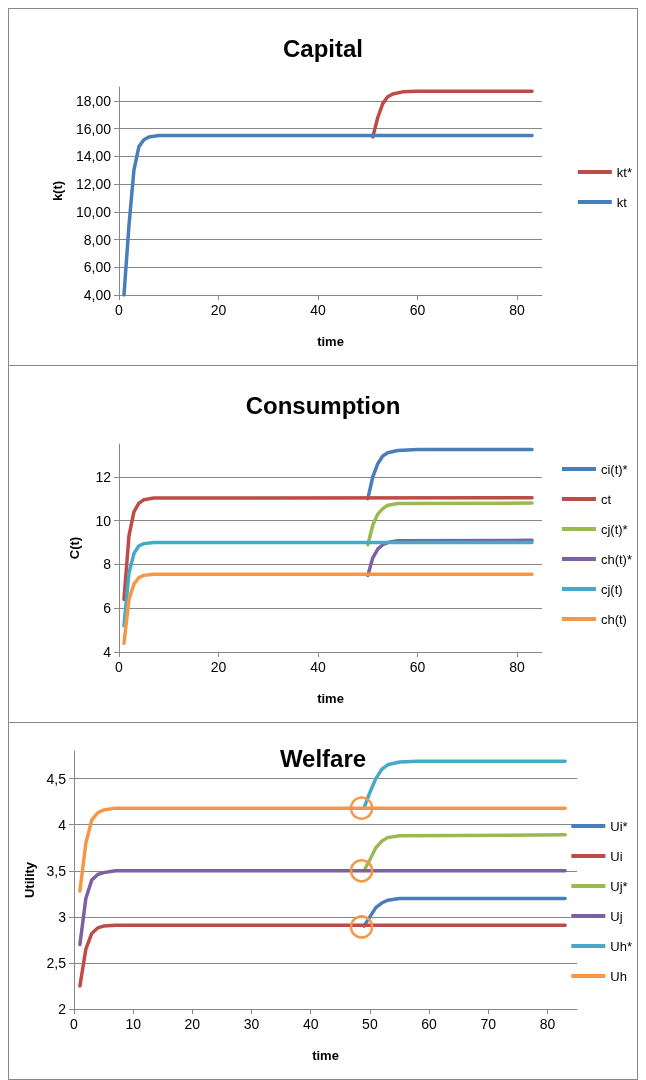  I want to click on legend-label: Ui, so click(616, 856).